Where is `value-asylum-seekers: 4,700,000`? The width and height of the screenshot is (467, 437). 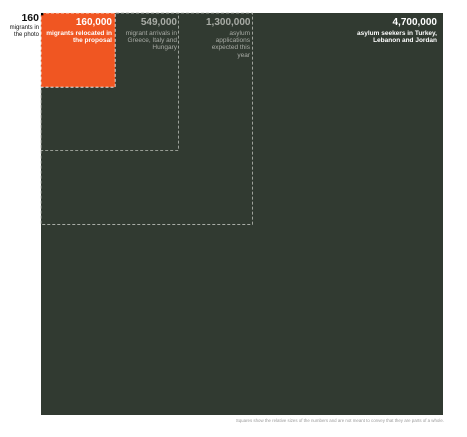
value-asylum-seekers: 4,700,000 is located at coordinates (415, 22).